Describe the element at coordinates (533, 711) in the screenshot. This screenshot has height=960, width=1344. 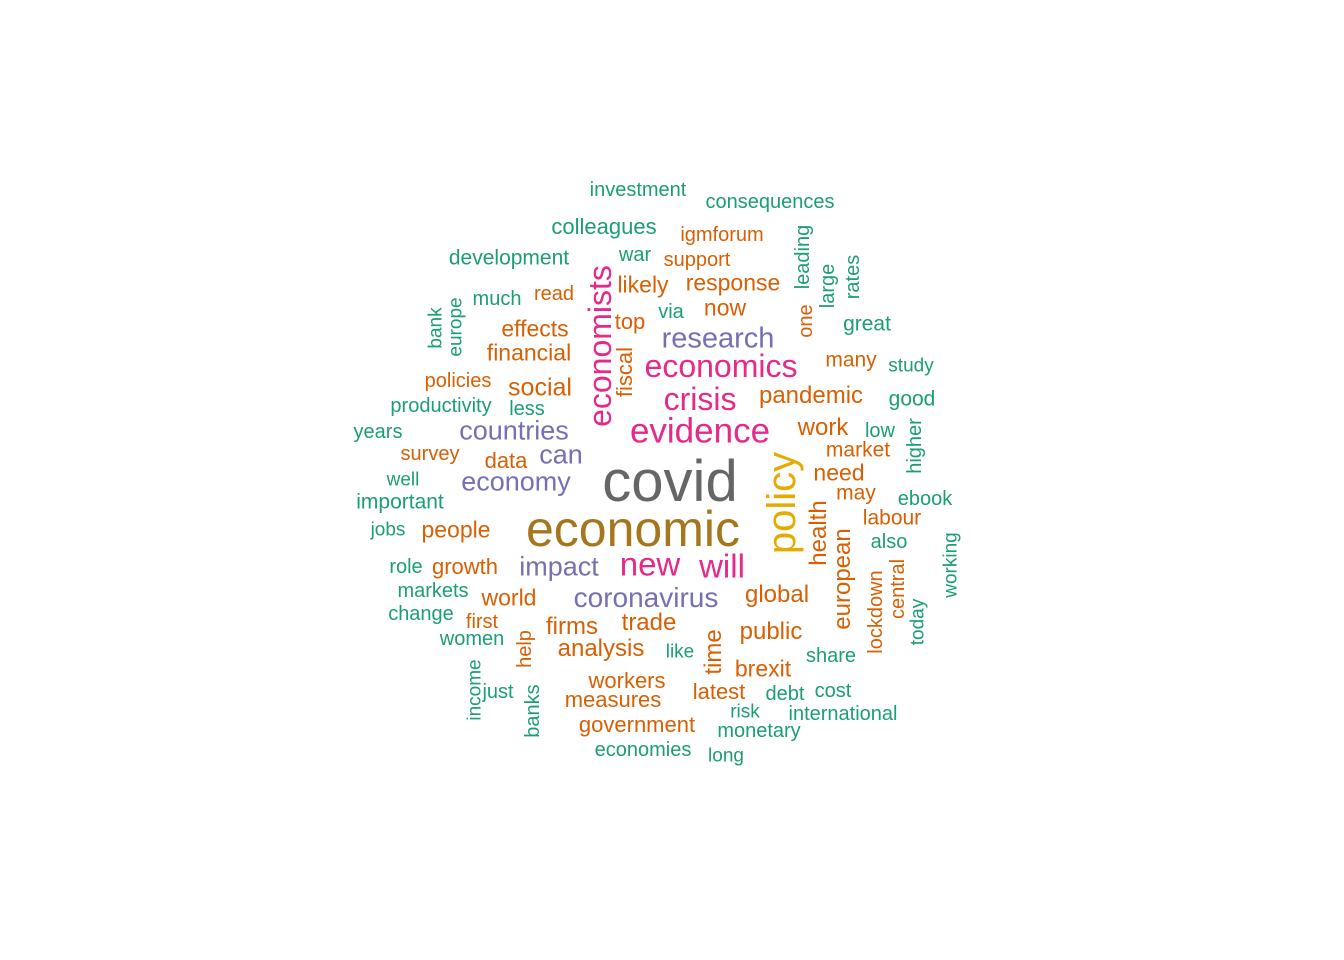
I see `word-banks: banks` at that location.